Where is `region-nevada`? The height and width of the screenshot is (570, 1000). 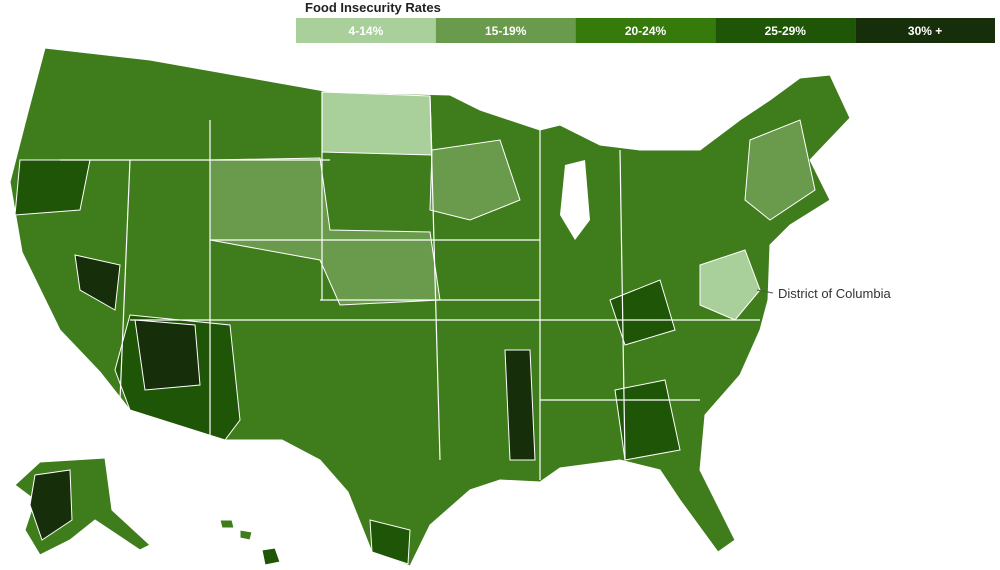
region-nevada is located at coordinates (97, 282).